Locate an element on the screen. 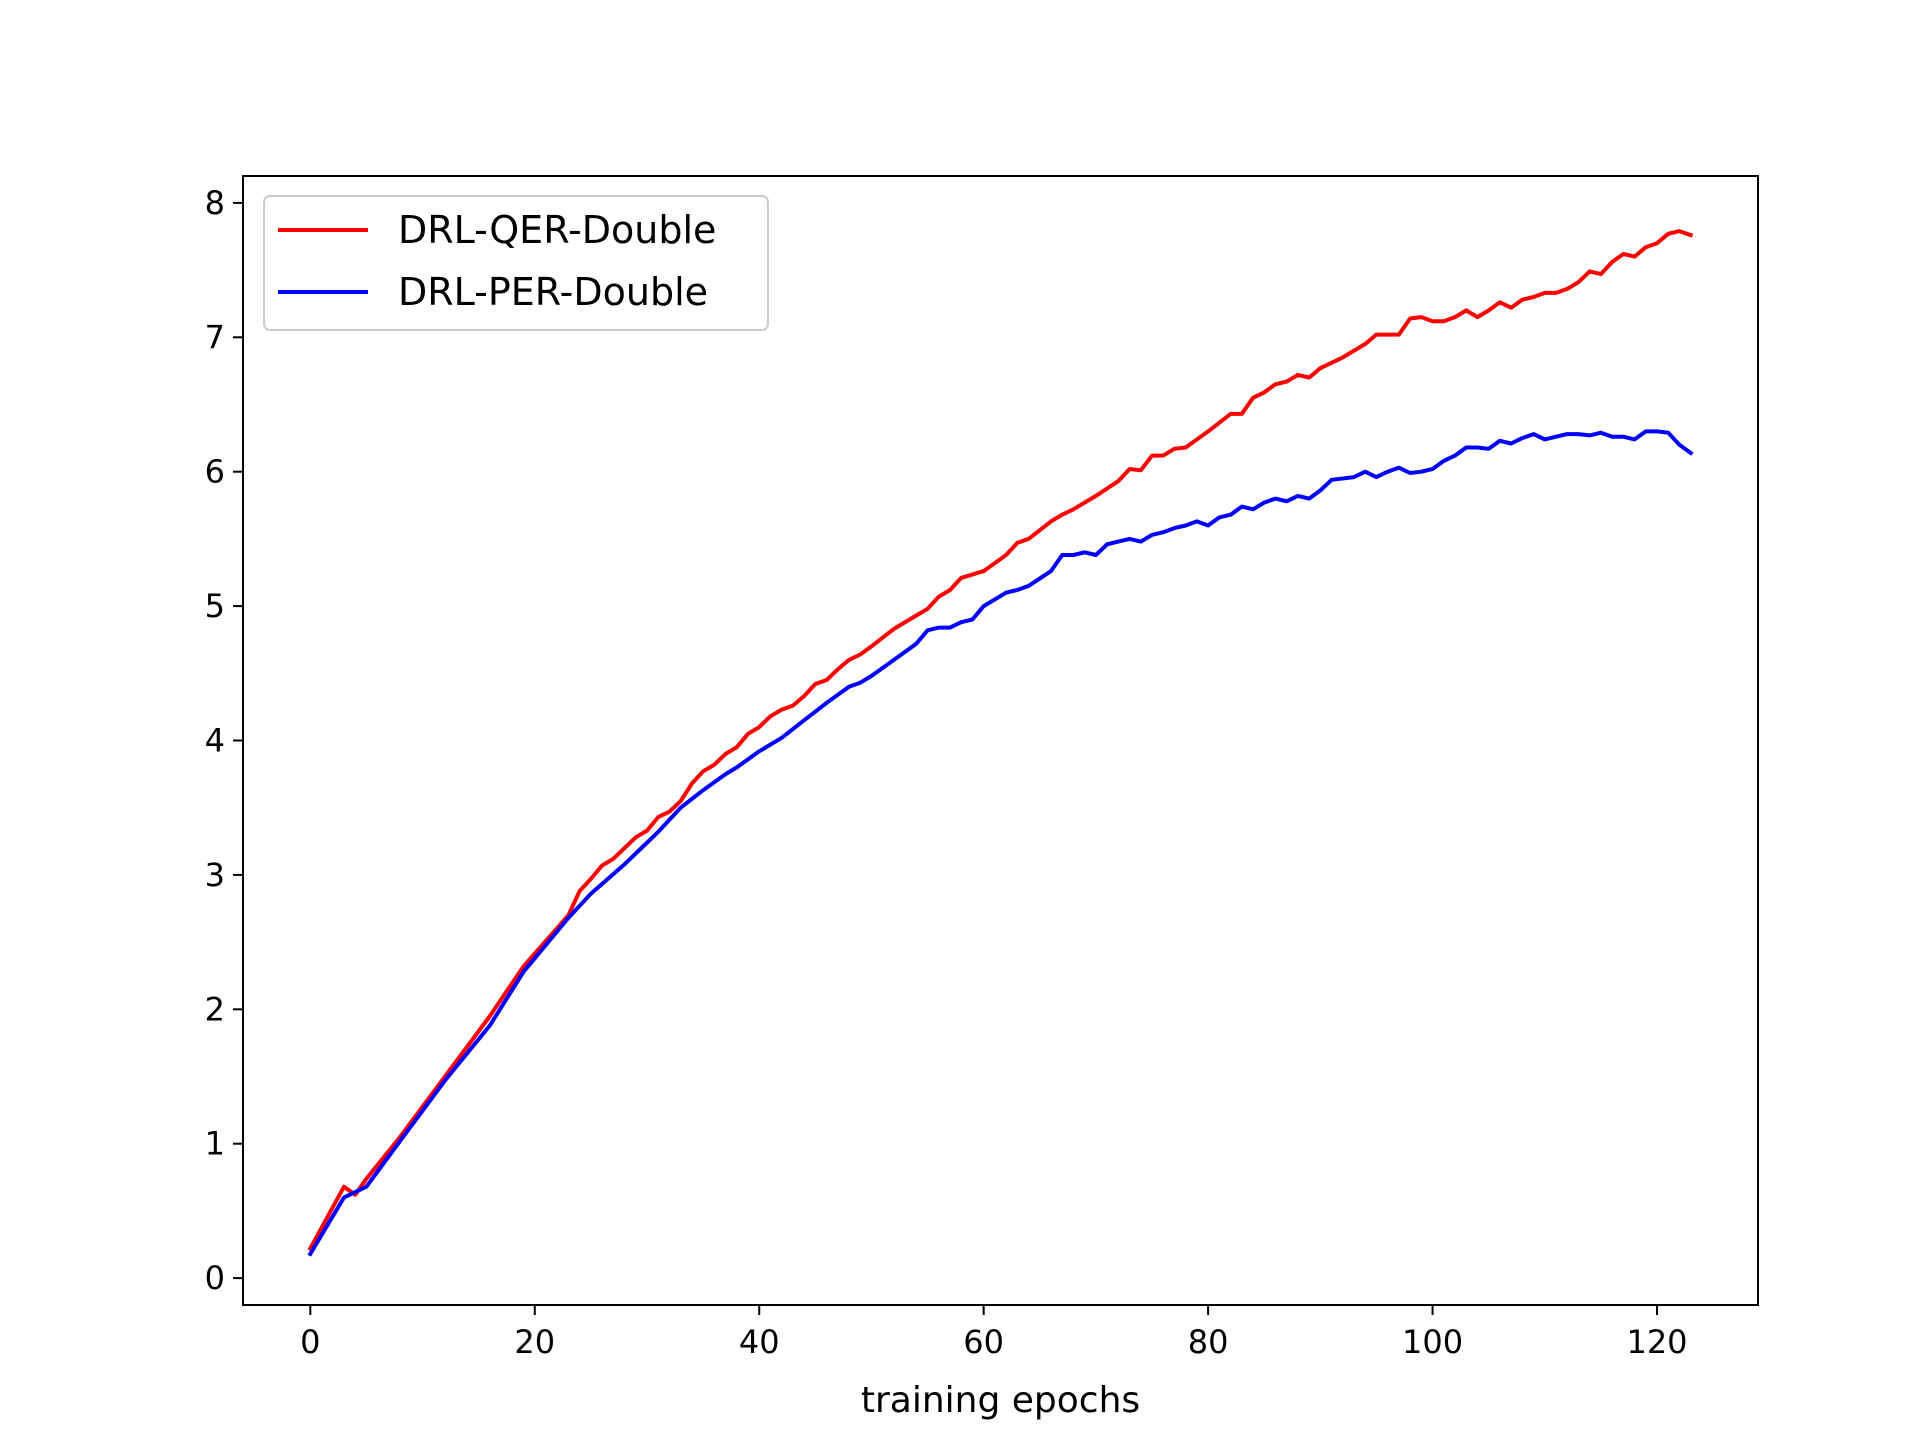 The image size is (1920, 1440). legend-box is located at coordinates (516, 263).